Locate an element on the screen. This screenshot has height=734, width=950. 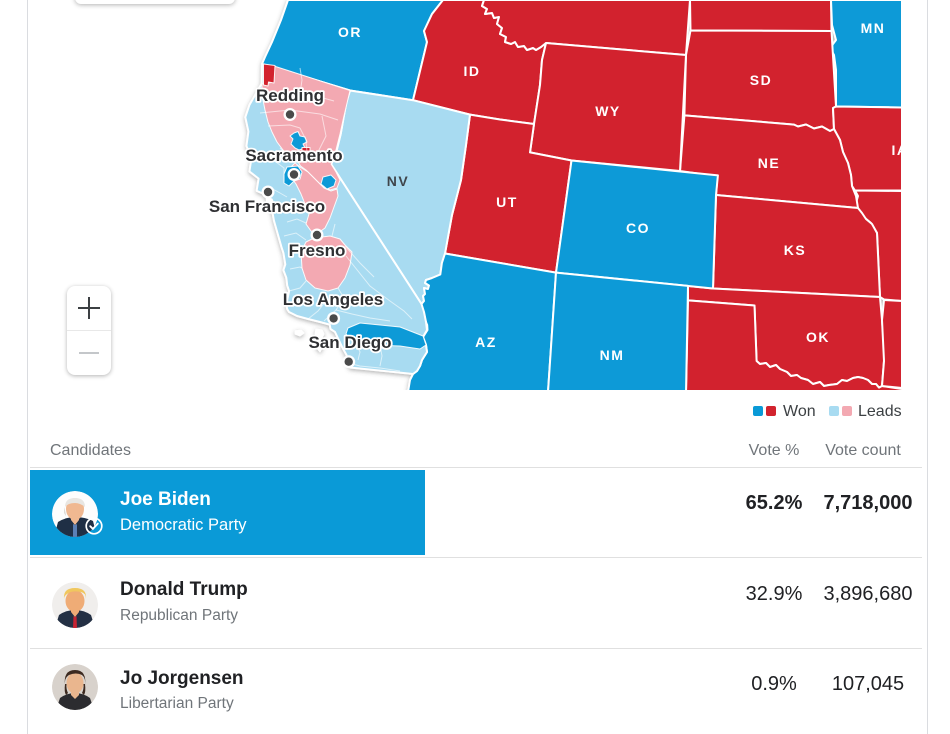
svg-text: Fresno is located at coordinates (317, 250).